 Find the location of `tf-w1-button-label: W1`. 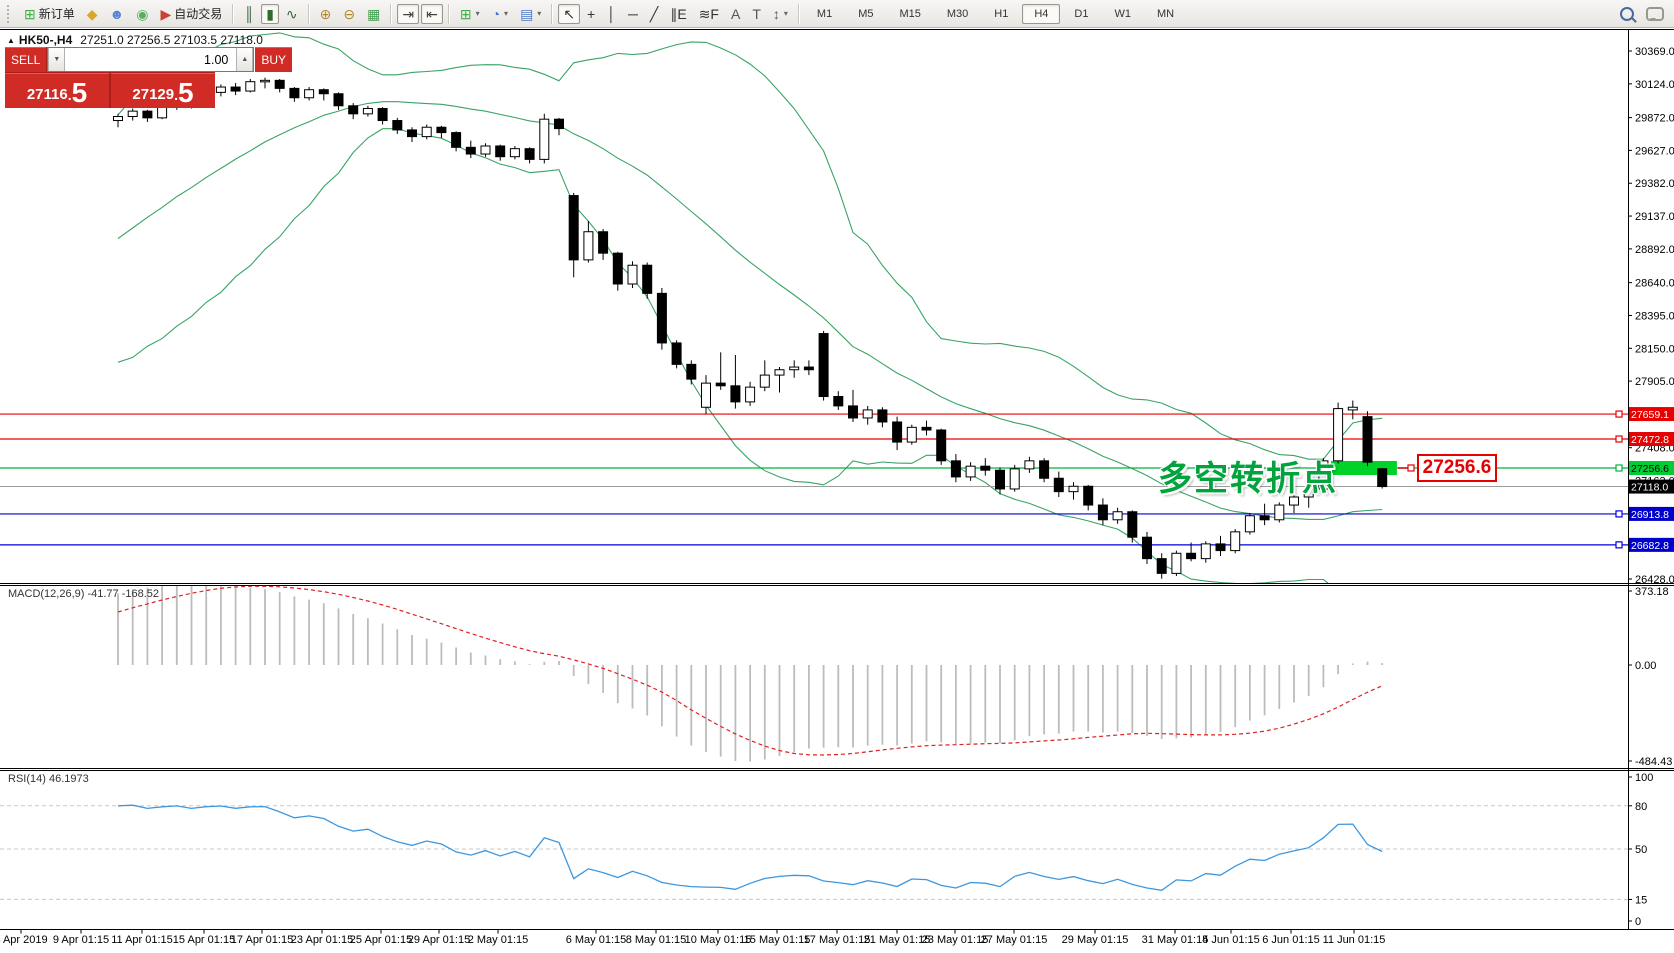

tf-w1-button-label: W1 is located at coordinates (1122, 13).